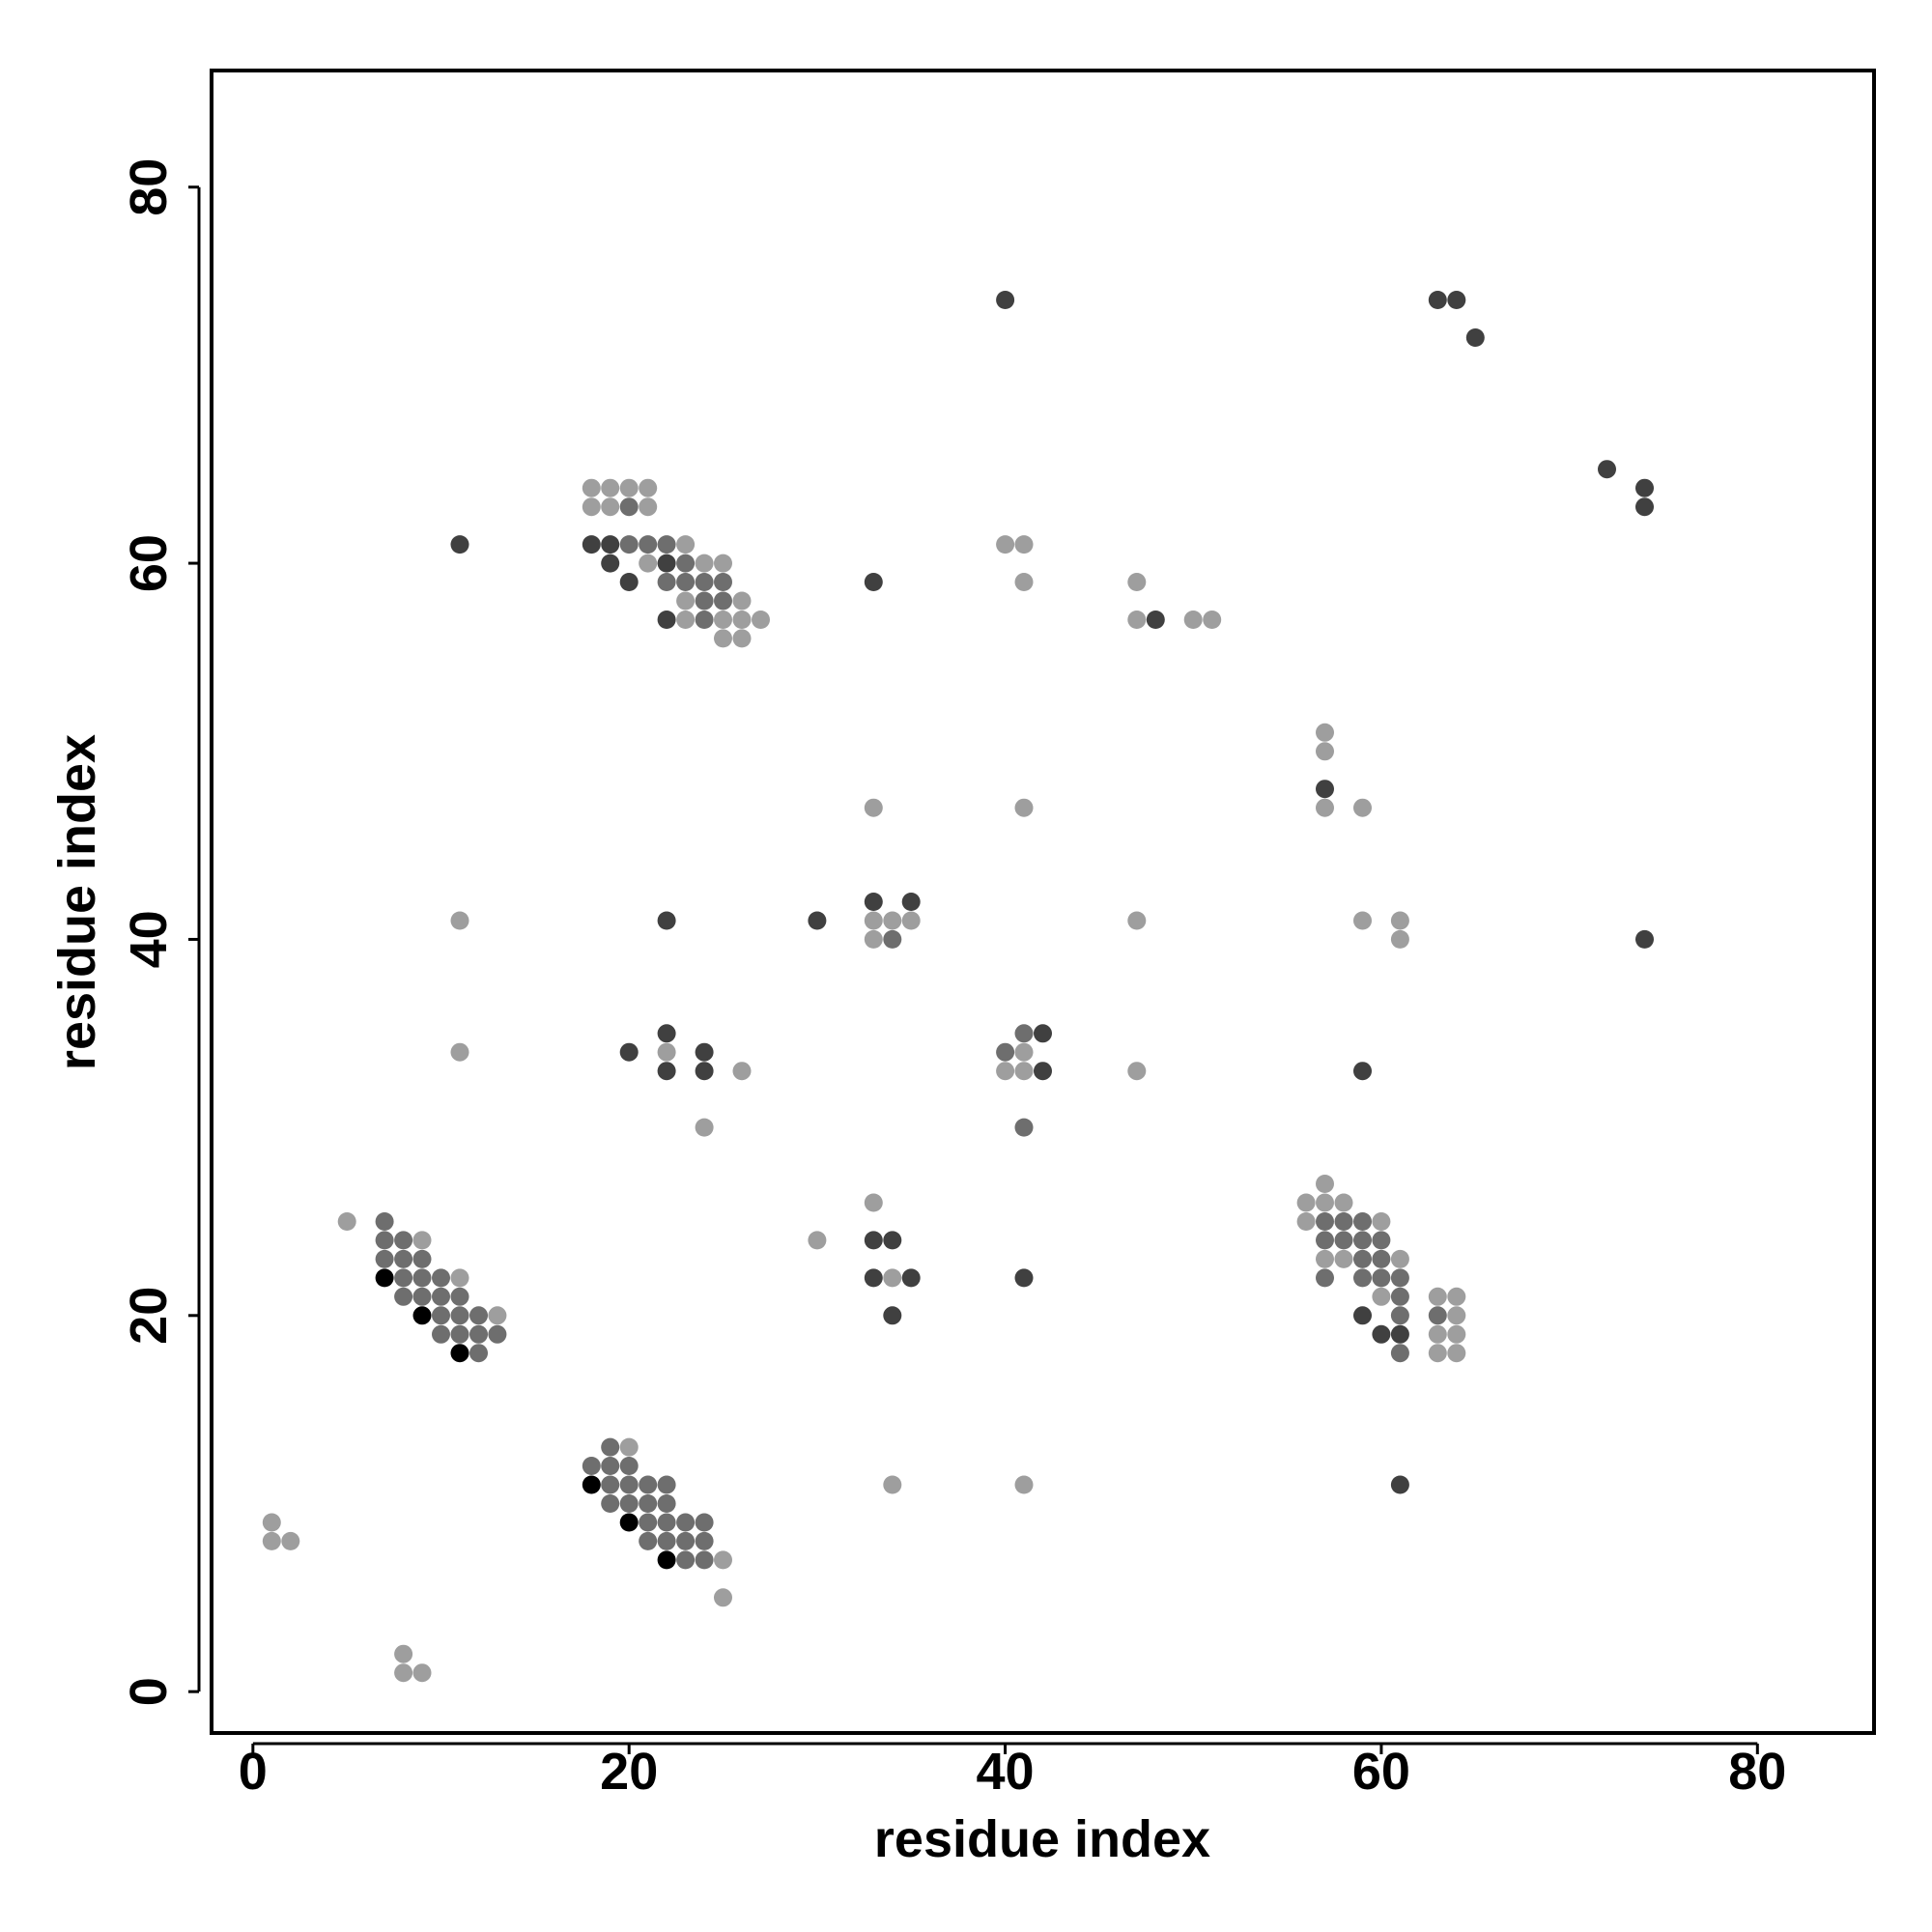  Describe the element at coordinates (1381, 1772) in the screenshot. I see `x-tick-label: 60` at that location.